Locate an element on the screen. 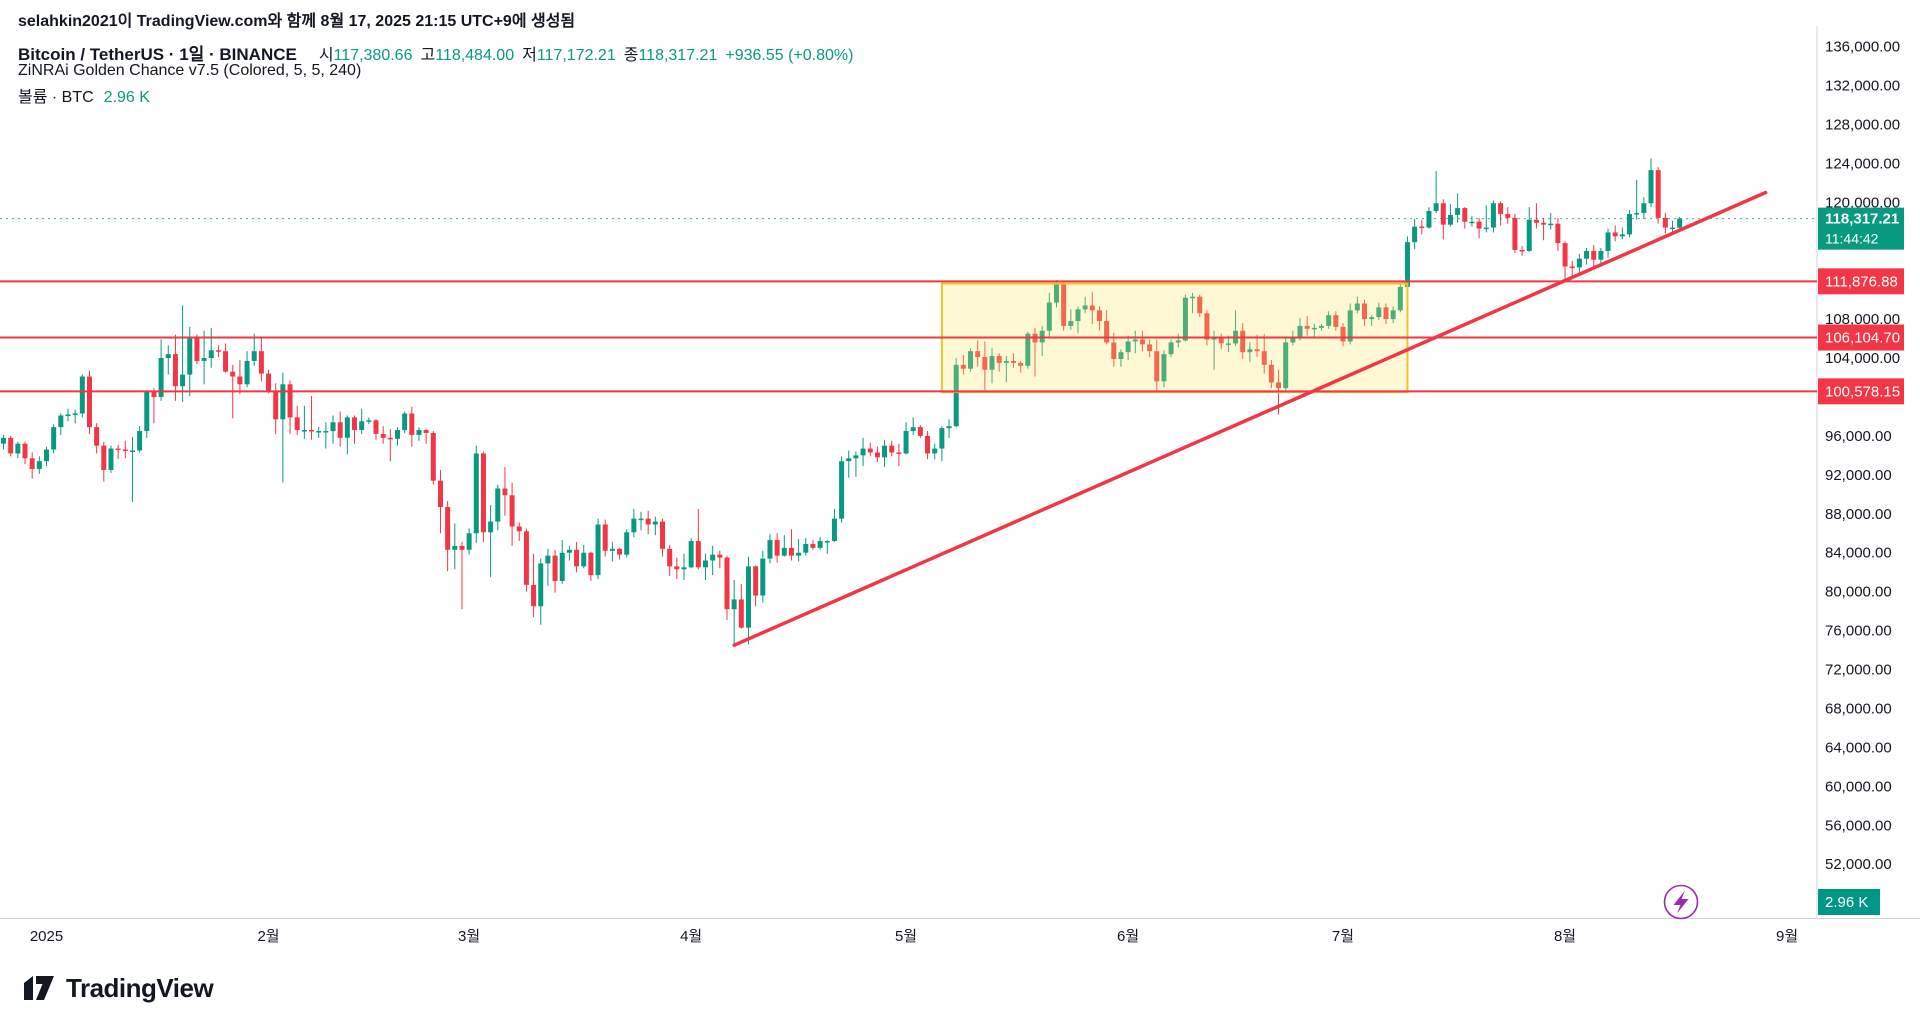  time-tick-label: 9월 is located at coordinates (1787, 936).